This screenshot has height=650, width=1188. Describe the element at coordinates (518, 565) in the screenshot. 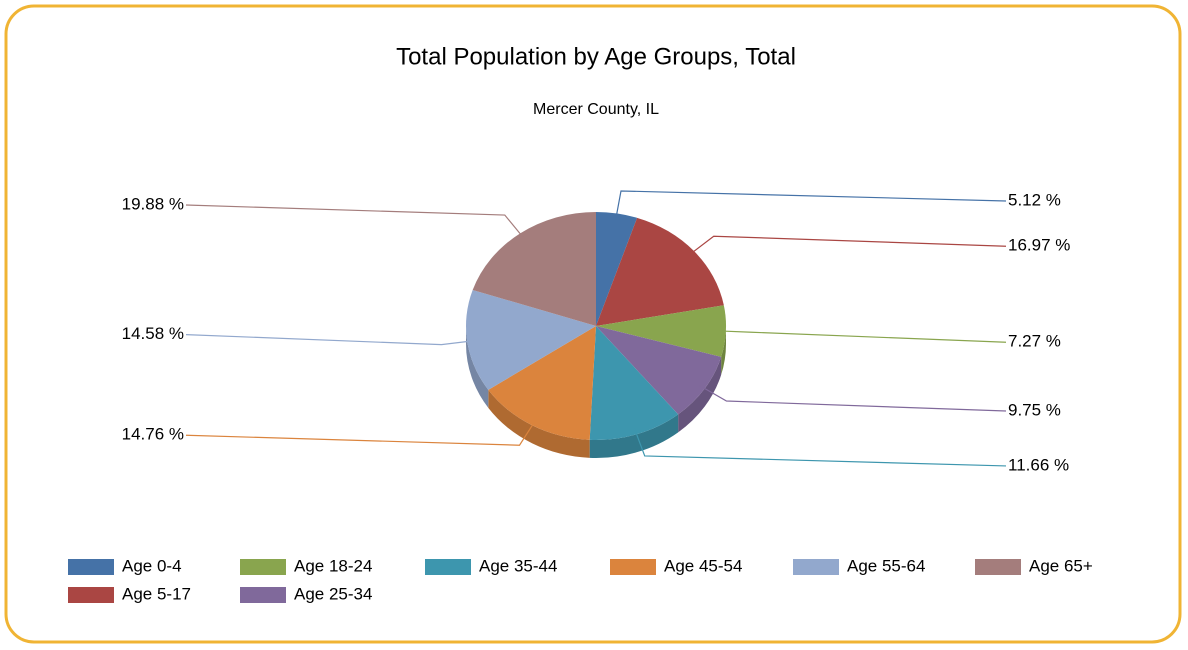

I see `legend-label: Age 35-44` at that location.